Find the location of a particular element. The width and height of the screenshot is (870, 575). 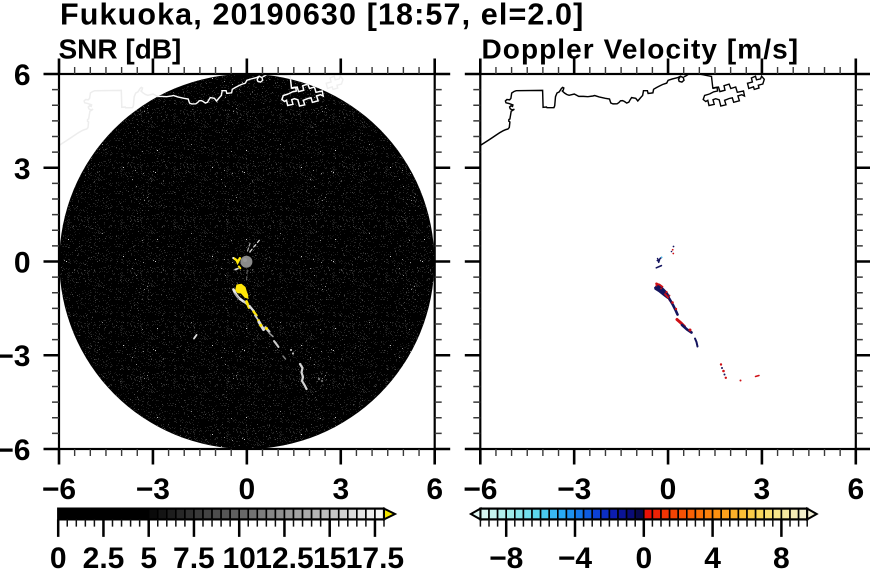

svg-text: 10 is located at coordinates (239, 556).